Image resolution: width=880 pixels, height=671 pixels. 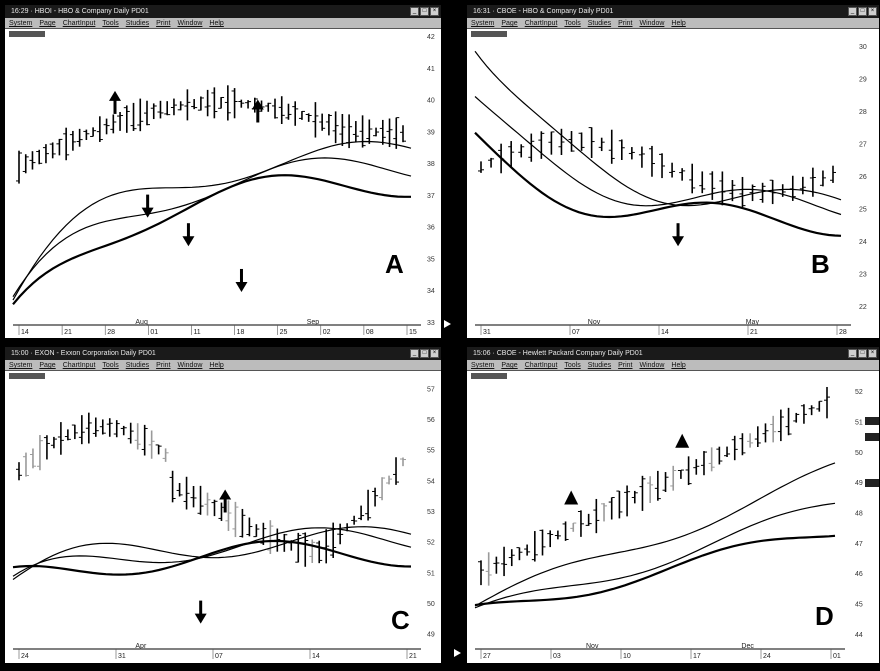 What do you see at coordinates (257, 104) in the screenshot?
I see `arrow-up-icon` at bounding box center [257, 104].